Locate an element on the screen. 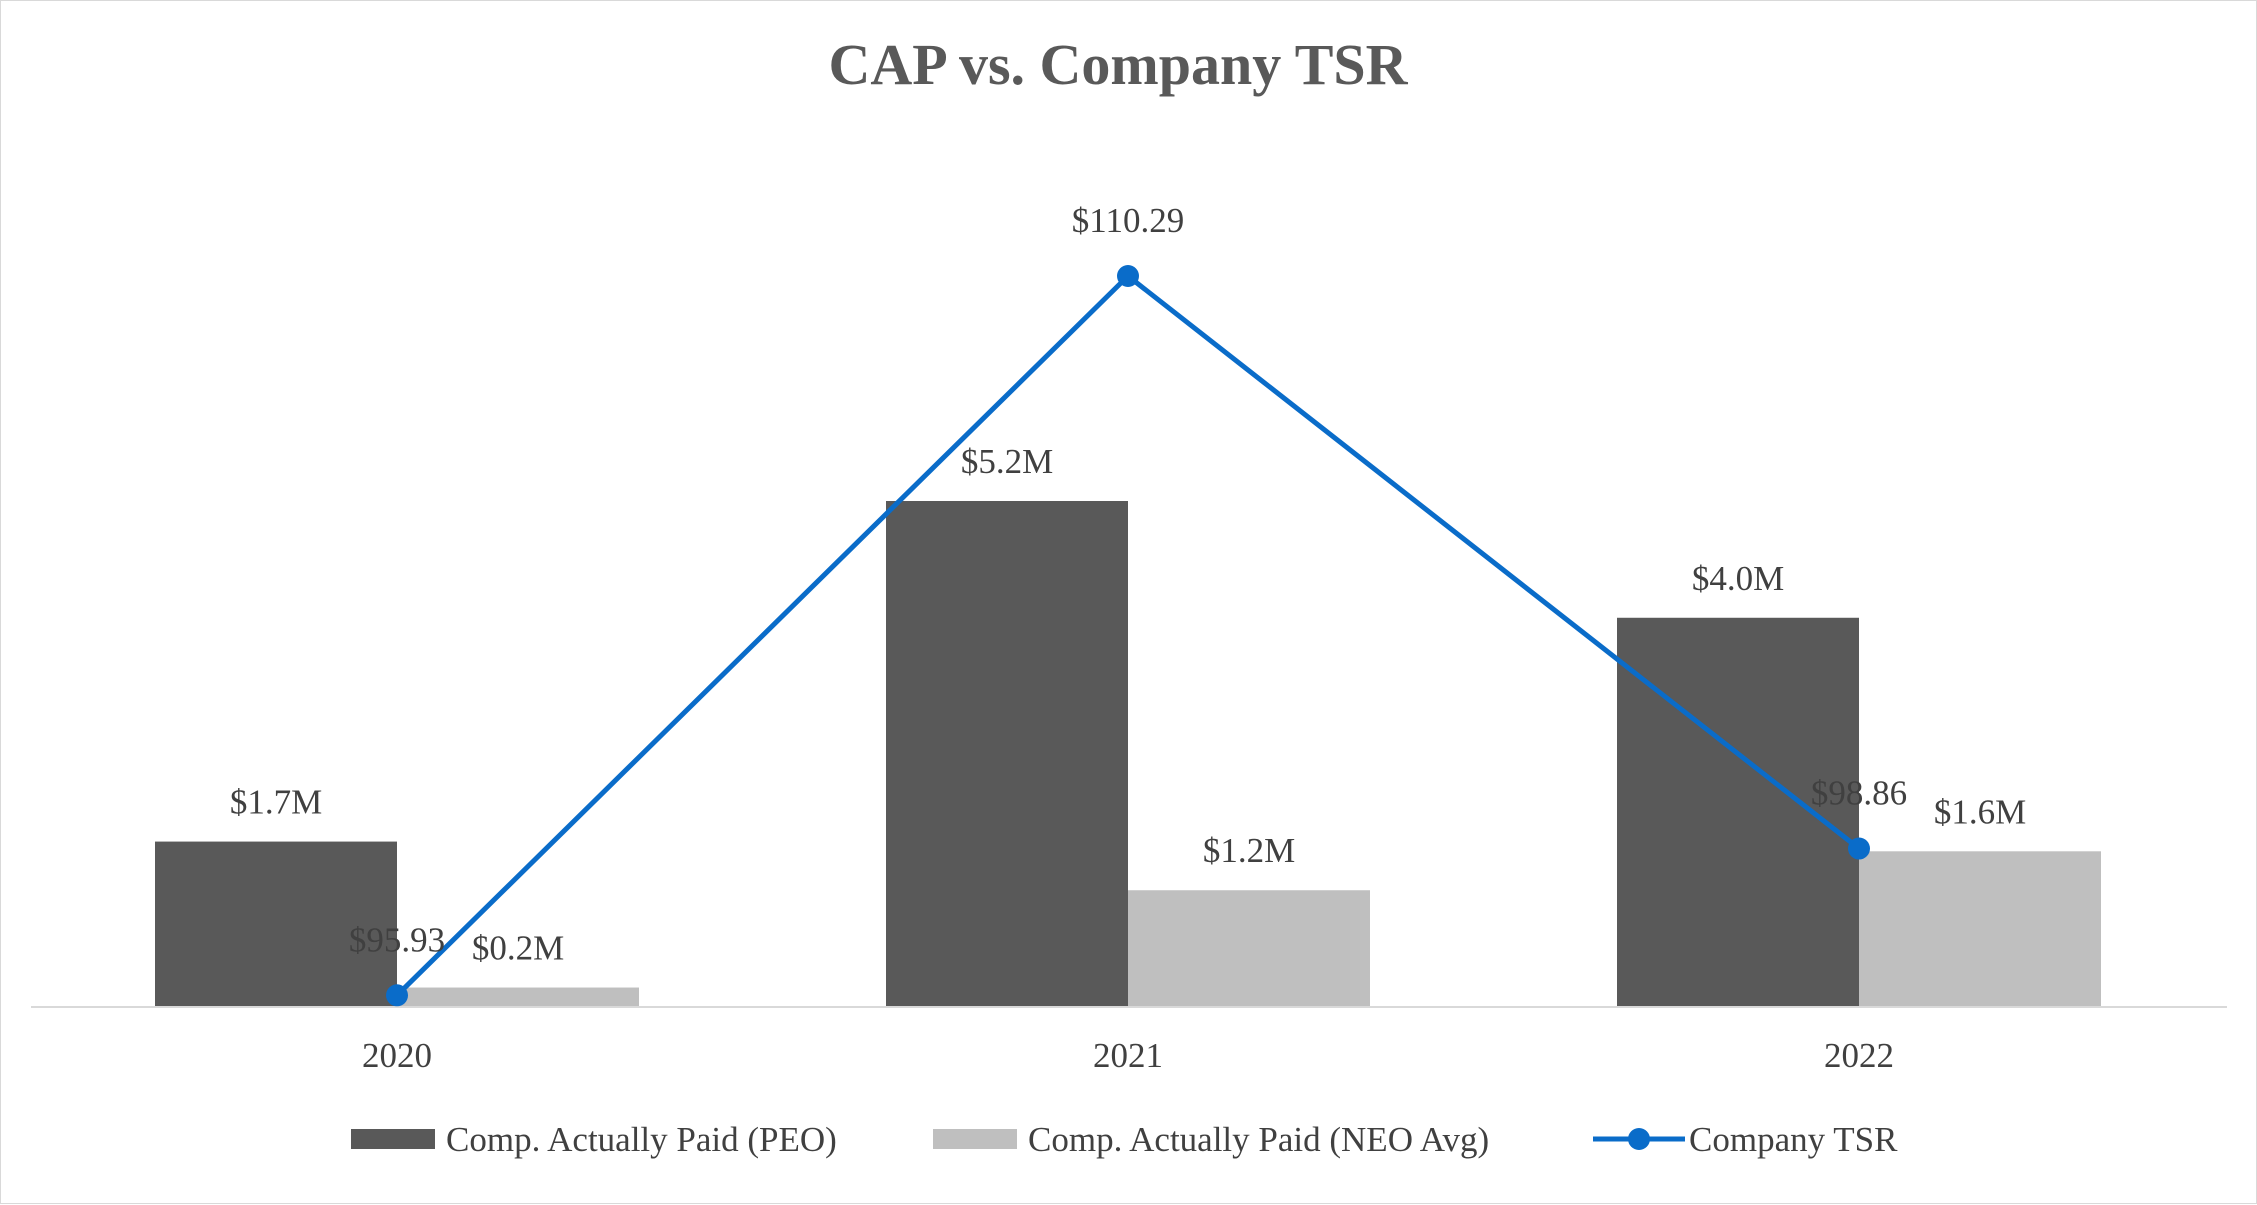 The height and width of the screenshot is (1205, 2257). x-tick-labels: 2020 2021 2022 is located at coordinates (1128, 1055).